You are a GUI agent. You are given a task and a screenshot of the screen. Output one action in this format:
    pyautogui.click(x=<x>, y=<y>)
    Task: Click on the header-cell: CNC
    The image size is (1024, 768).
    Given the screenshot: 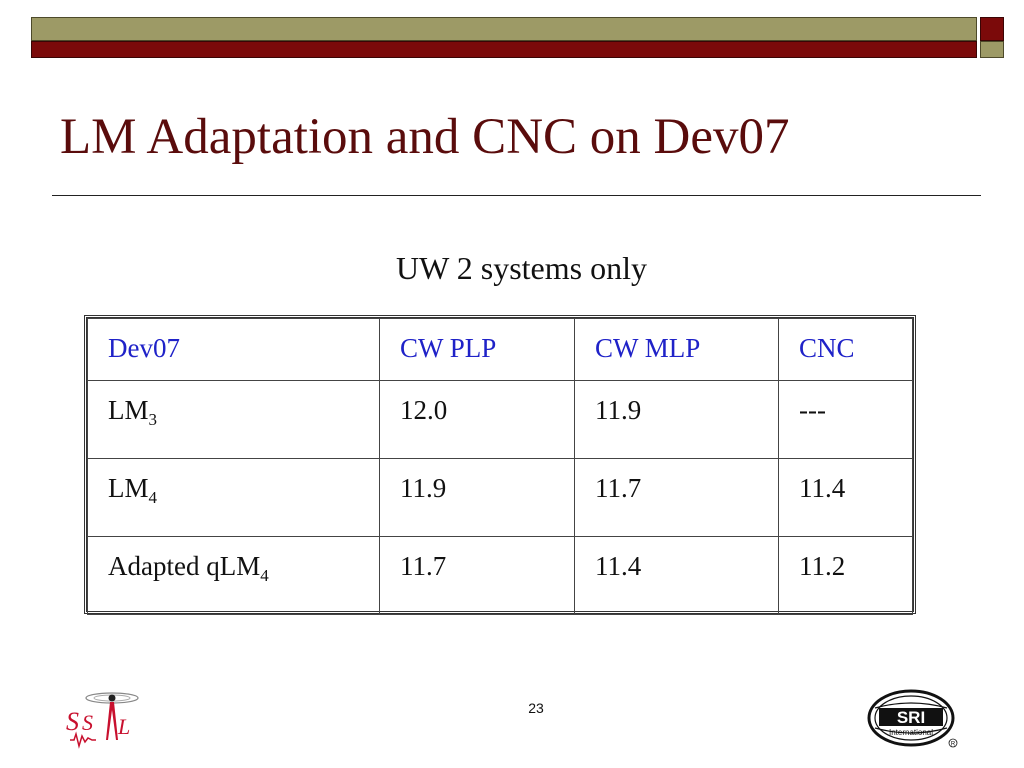 What is the action you would take?
    pyautogui.click(x=845, y=349)
    